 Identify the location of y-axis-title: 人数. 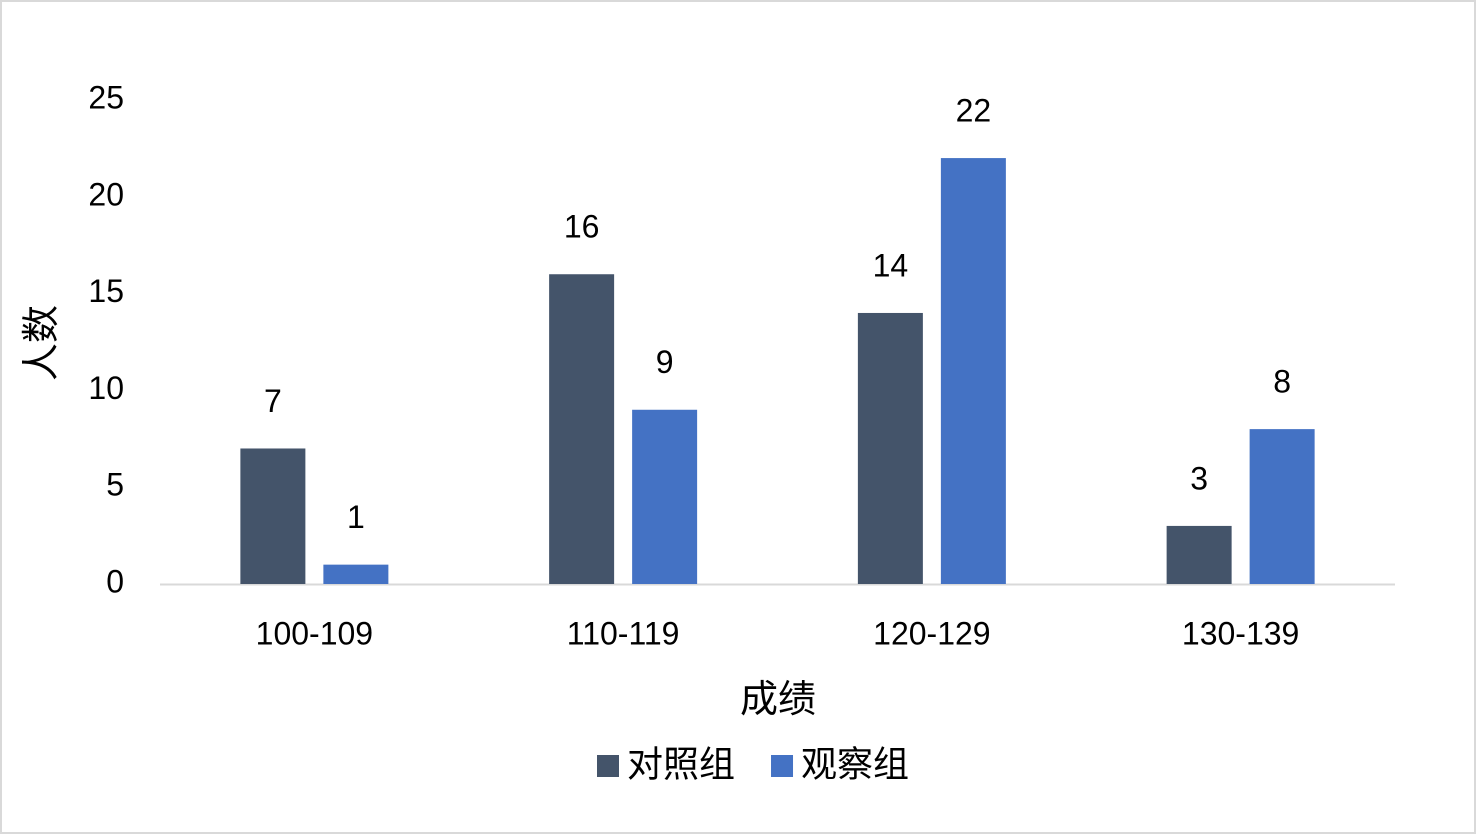
(42, 343).